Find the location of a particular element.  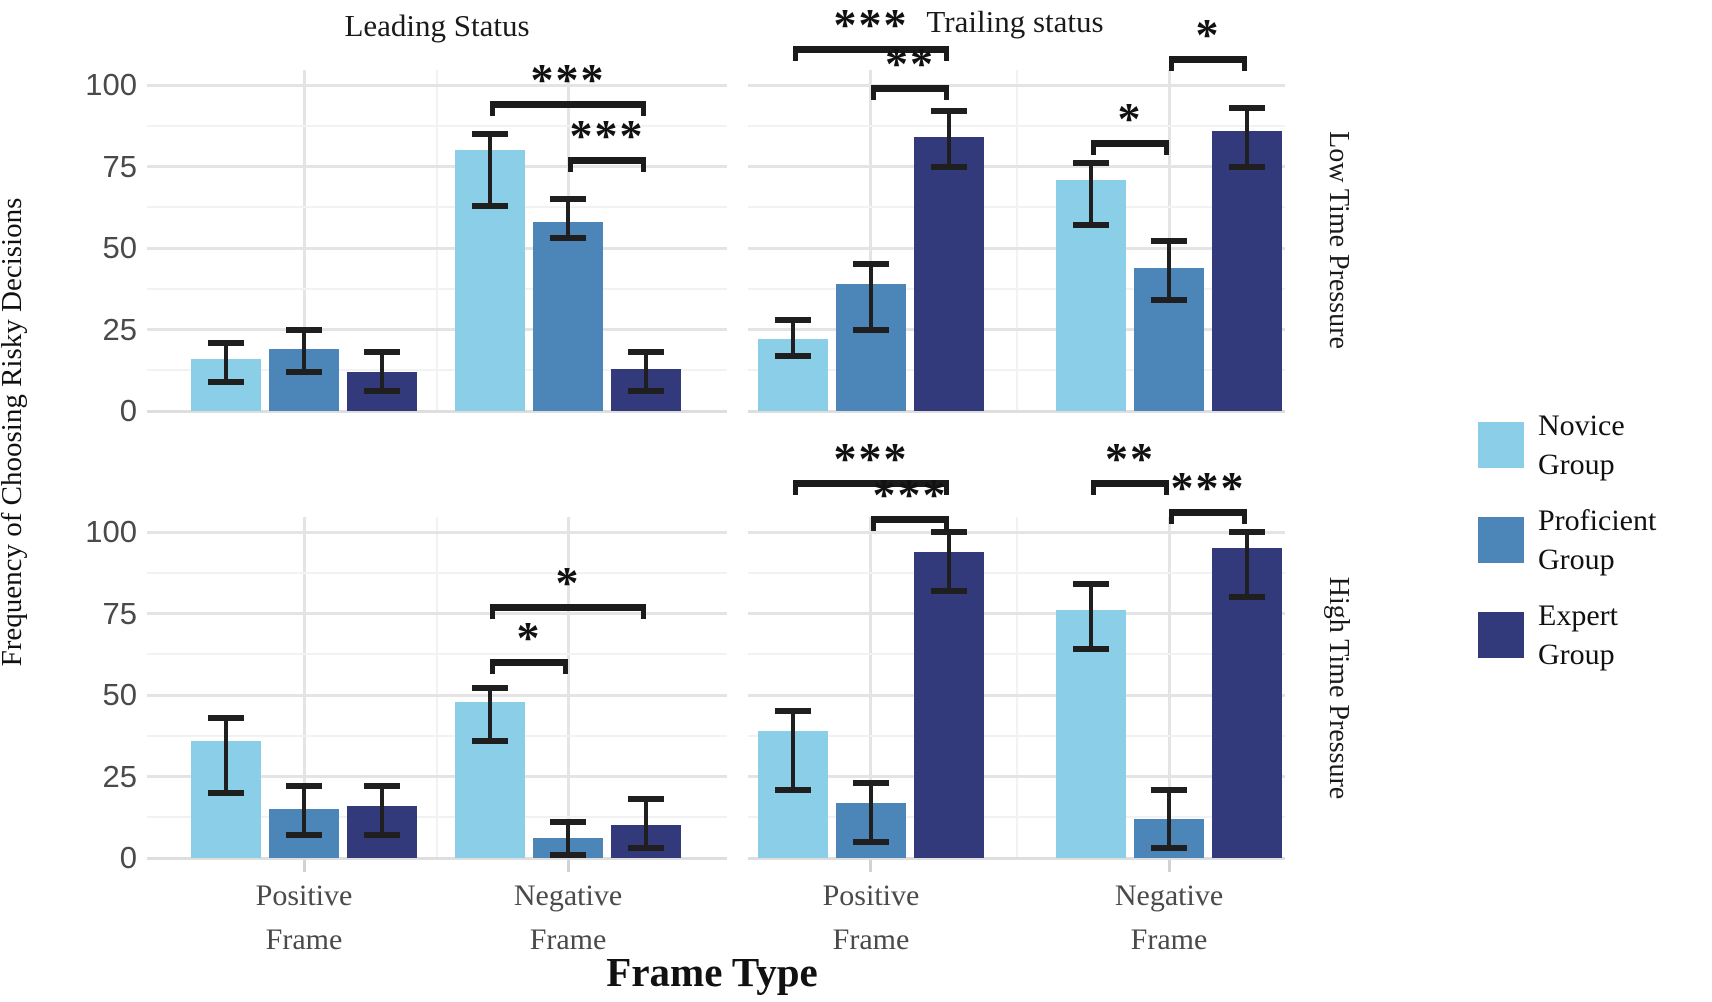

legend-swatch-novice-group is located at coordinates (1501, 445).